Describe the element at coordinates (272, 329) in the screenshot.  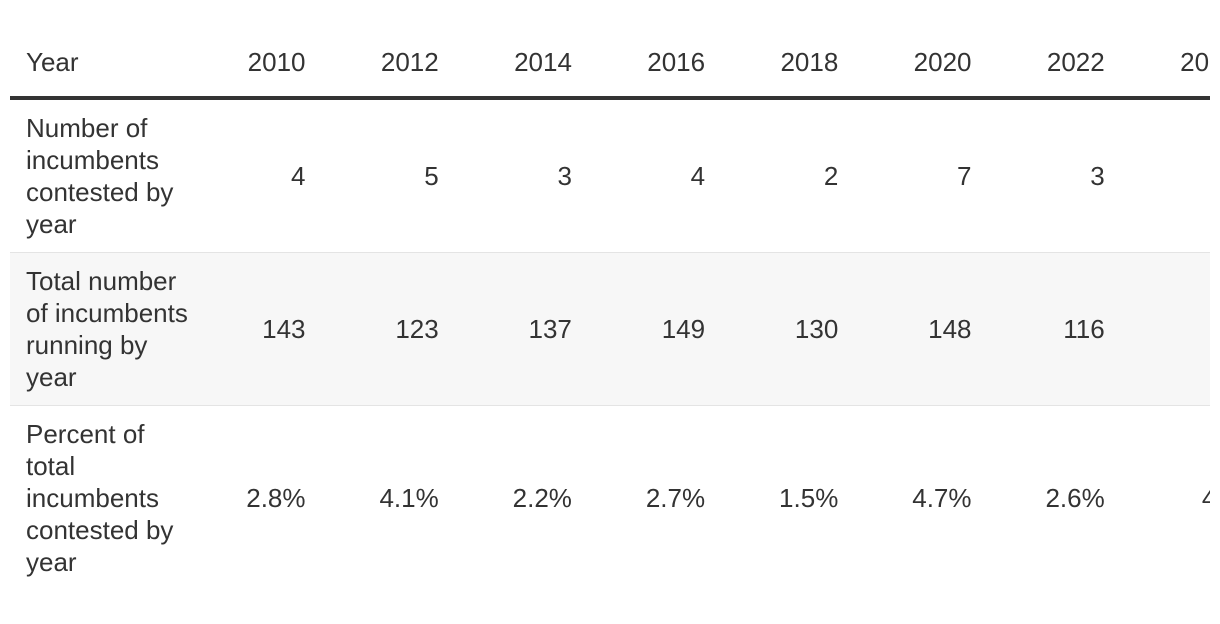
I see `cell: 143` at that location.